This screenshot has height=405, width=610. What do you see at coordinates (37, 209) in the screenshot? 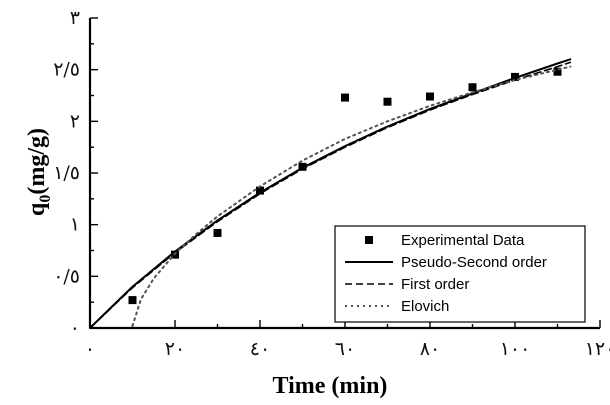
I see `y-axis-label-main: q` at bounding box center [37, 209].